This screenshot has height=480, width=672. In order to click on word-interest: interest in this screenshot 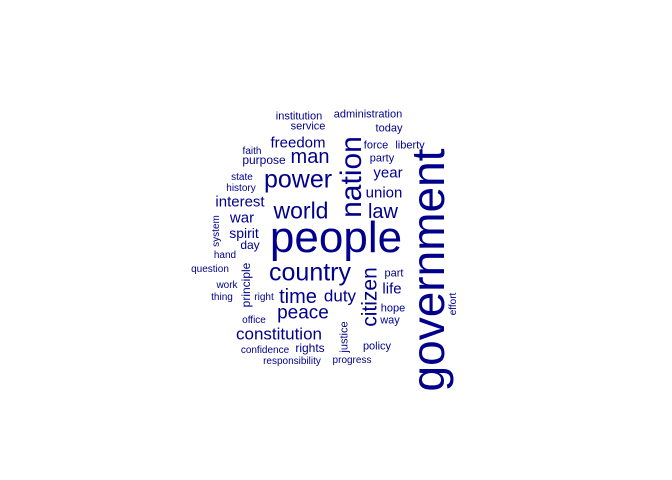, I will do `click(240, 202)`.